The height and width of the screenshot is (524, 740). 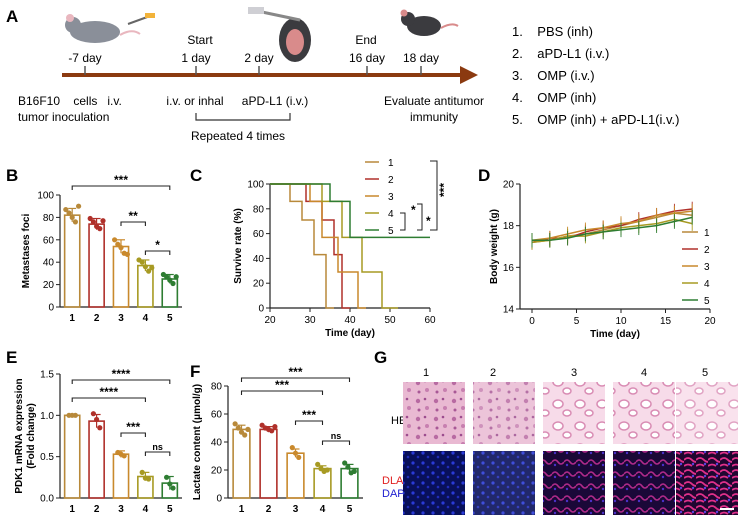 I want to click on repeat-bracket, so click(x=243, y=117).